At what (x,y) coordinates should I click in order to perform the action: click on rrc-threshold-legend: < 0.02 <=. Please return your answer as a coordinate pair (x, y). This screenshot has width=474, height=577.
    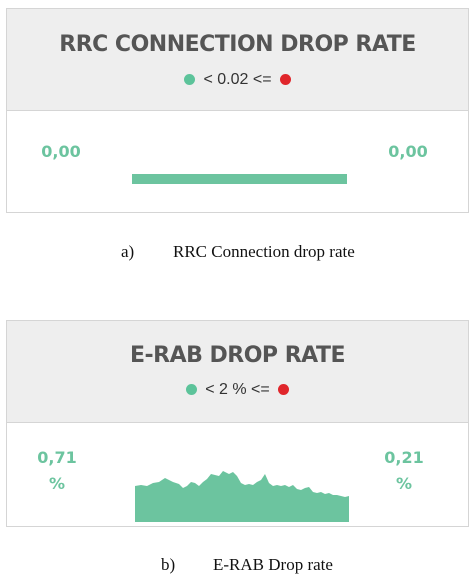
    Looking at the image, I should click on (237, 80).